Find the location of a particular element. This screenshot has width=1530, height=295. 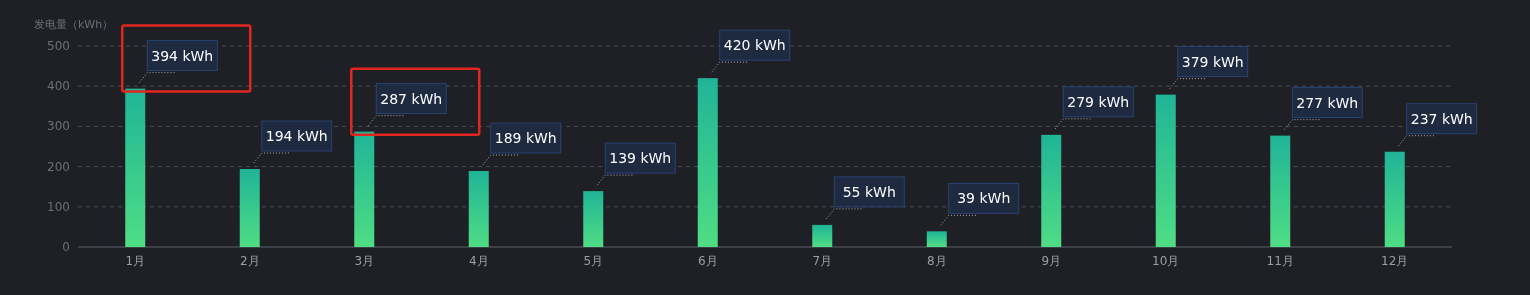

y-tick-label: 100 is located at coordinates (58, 206).